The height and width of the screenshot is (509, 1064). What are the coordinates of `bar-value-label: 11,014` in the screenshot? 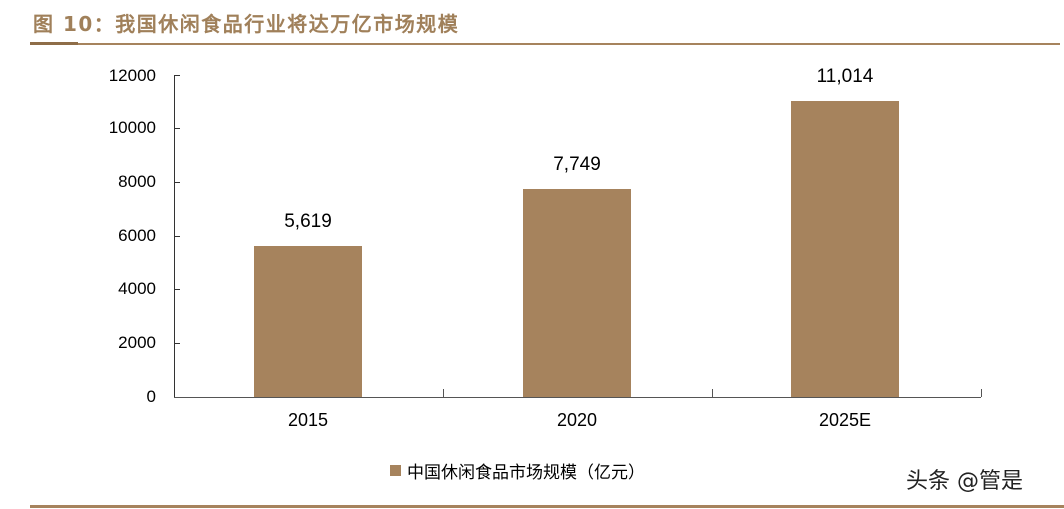 It's located at (845, 76).